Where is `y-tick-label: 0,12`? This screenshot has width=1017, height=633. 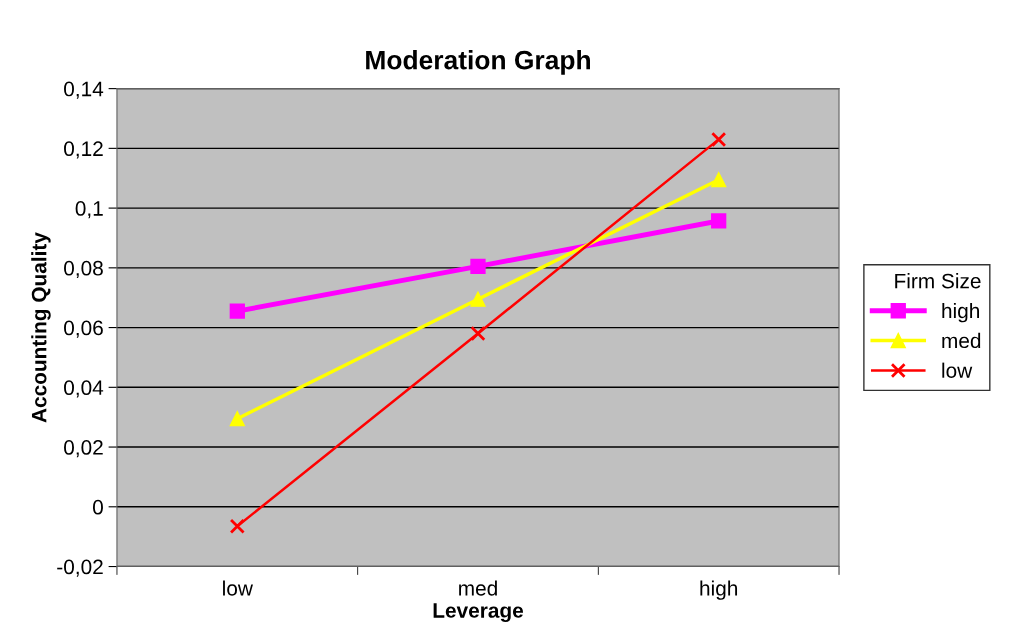 y-tick-label: 0,12 is located at coordinates (83, 150).